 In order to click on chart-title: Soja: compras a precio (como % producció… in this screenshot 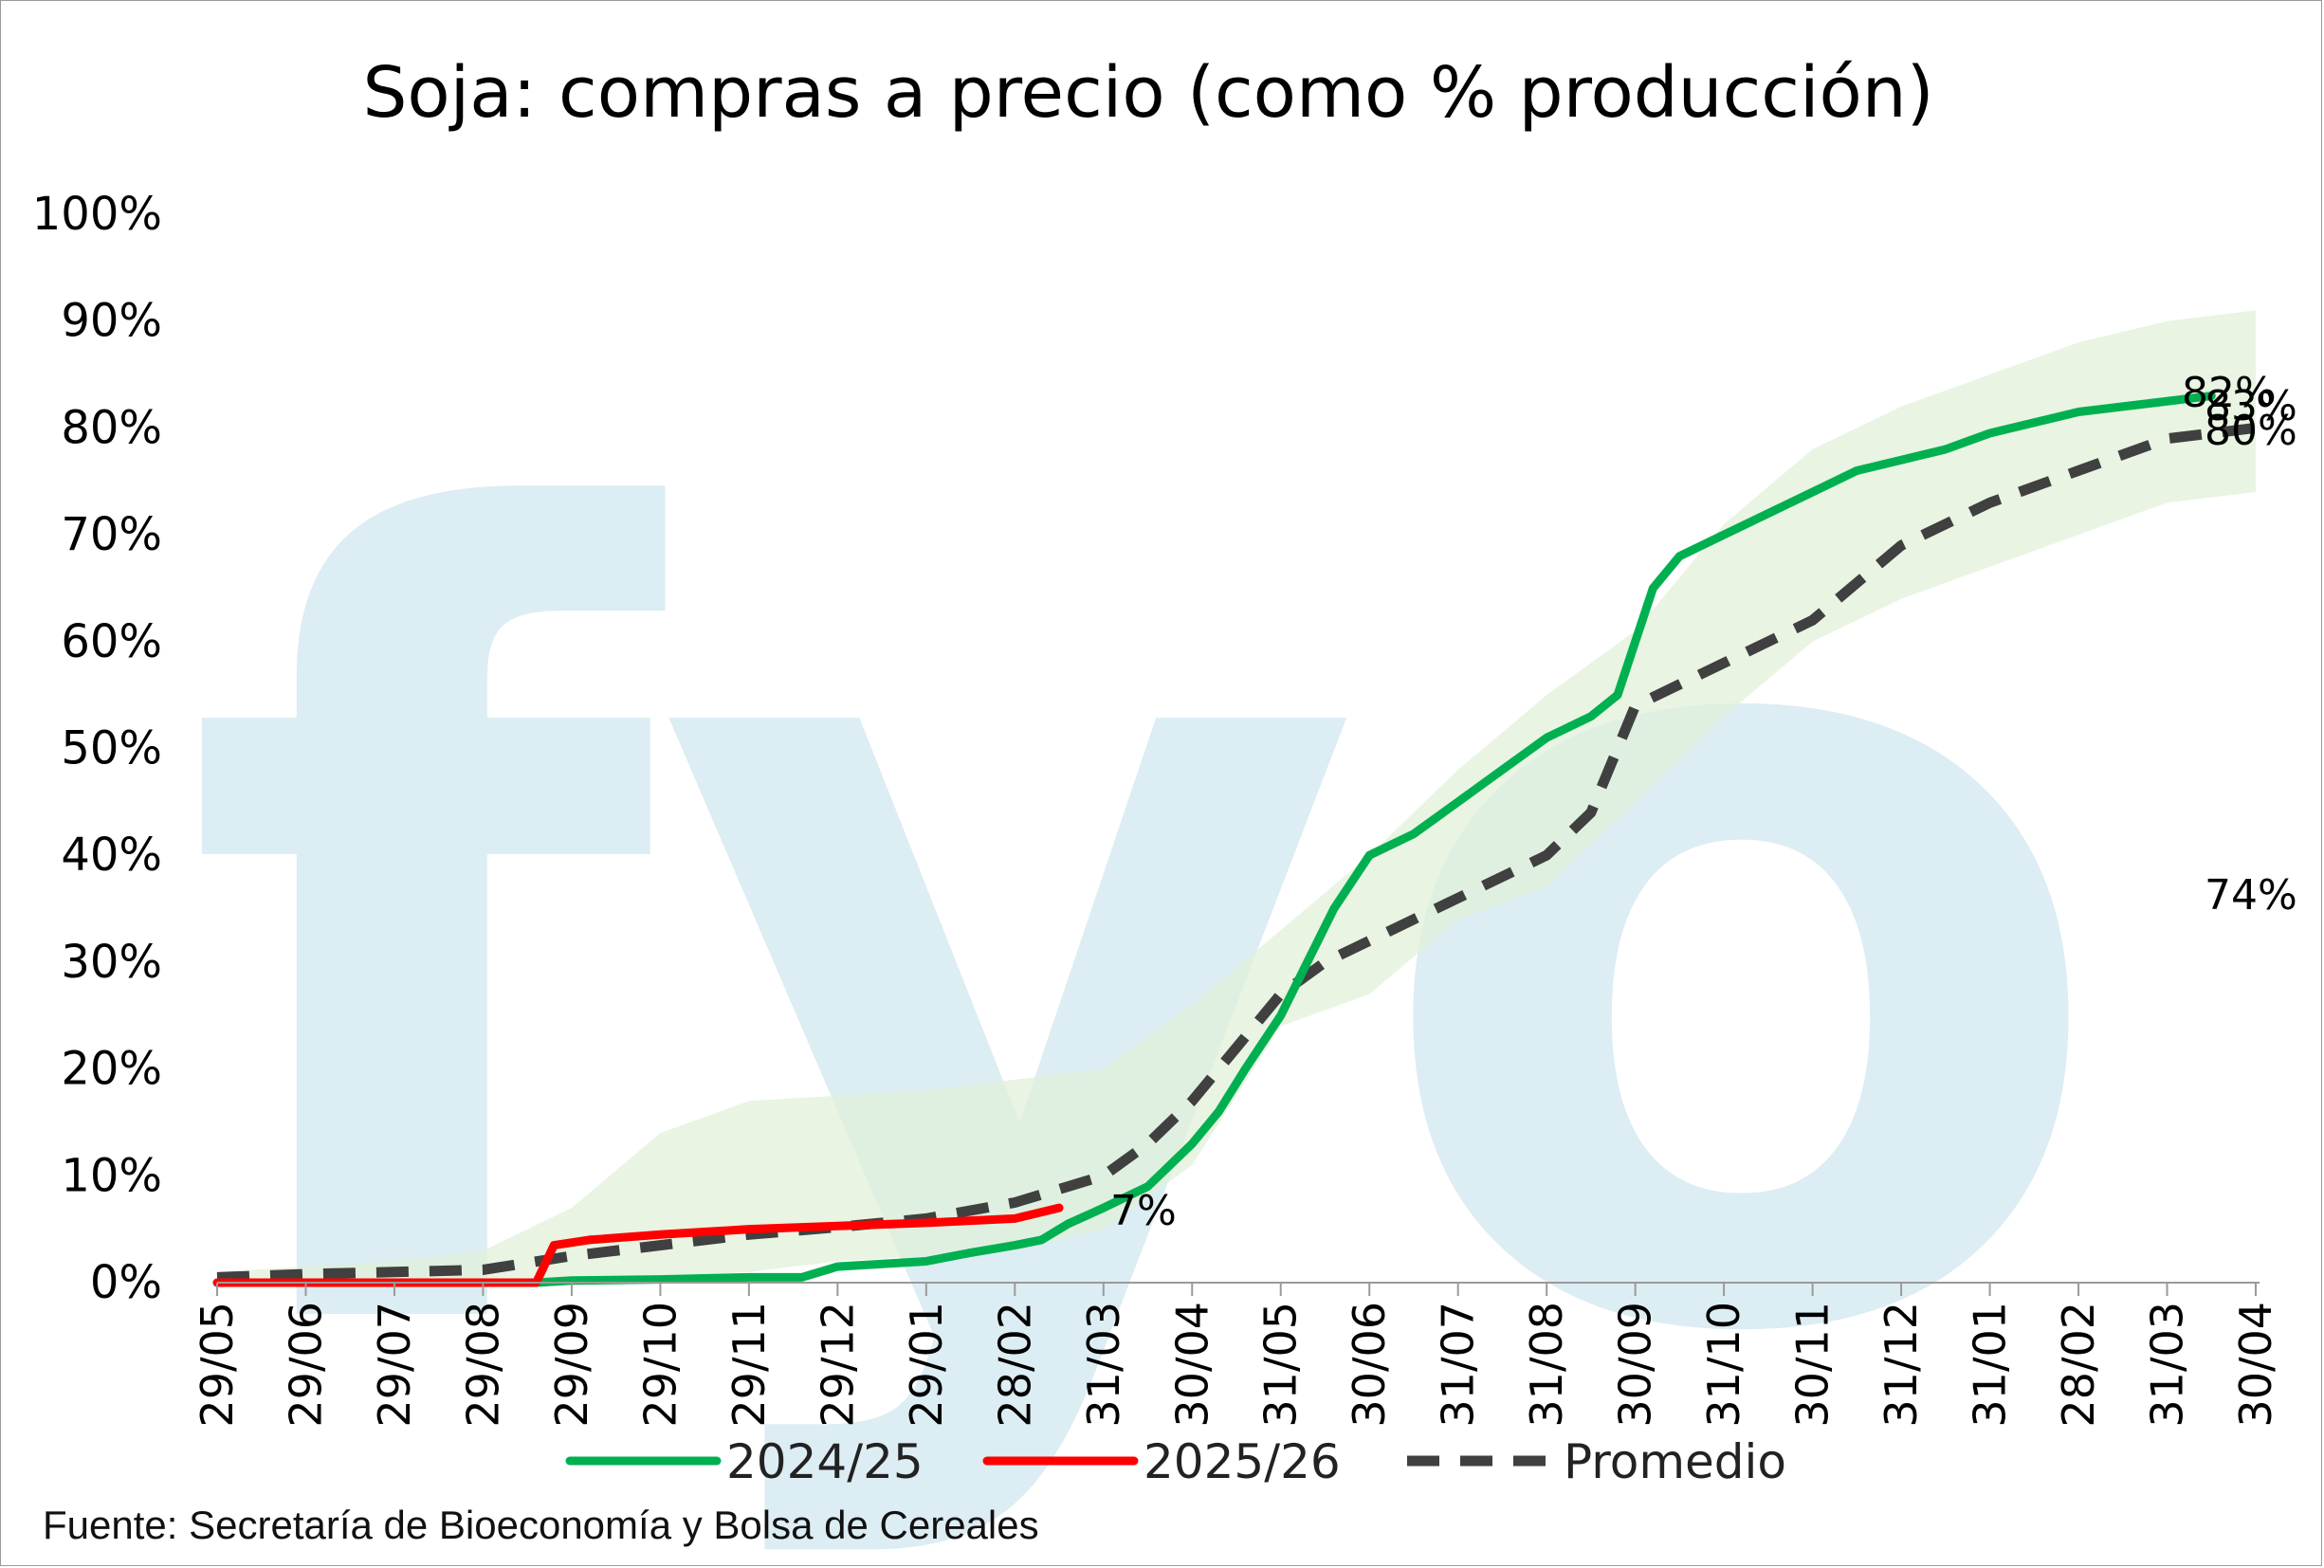, I will do `click(1147, 93)`.